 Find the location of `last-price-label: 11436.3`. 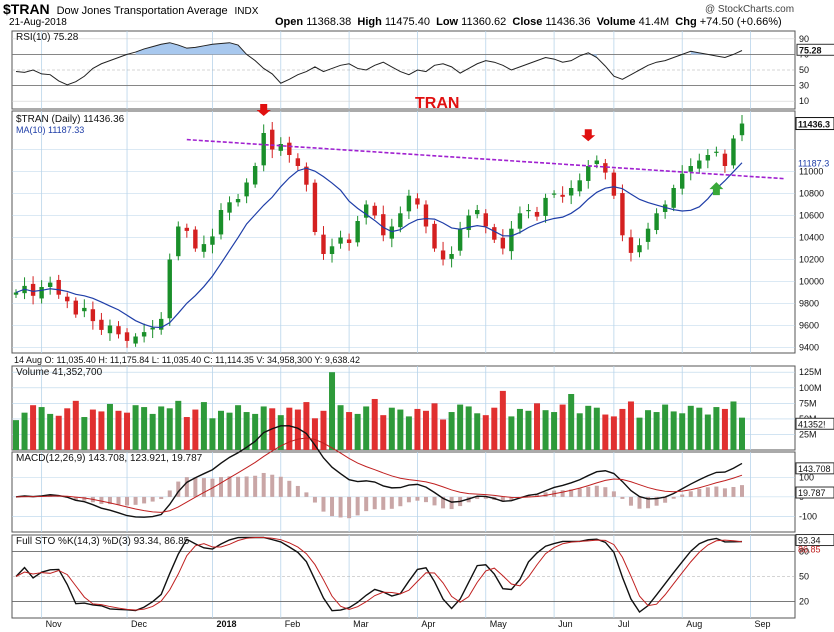

last-price-label: 11436.3 is located at coordinates (814, 125).